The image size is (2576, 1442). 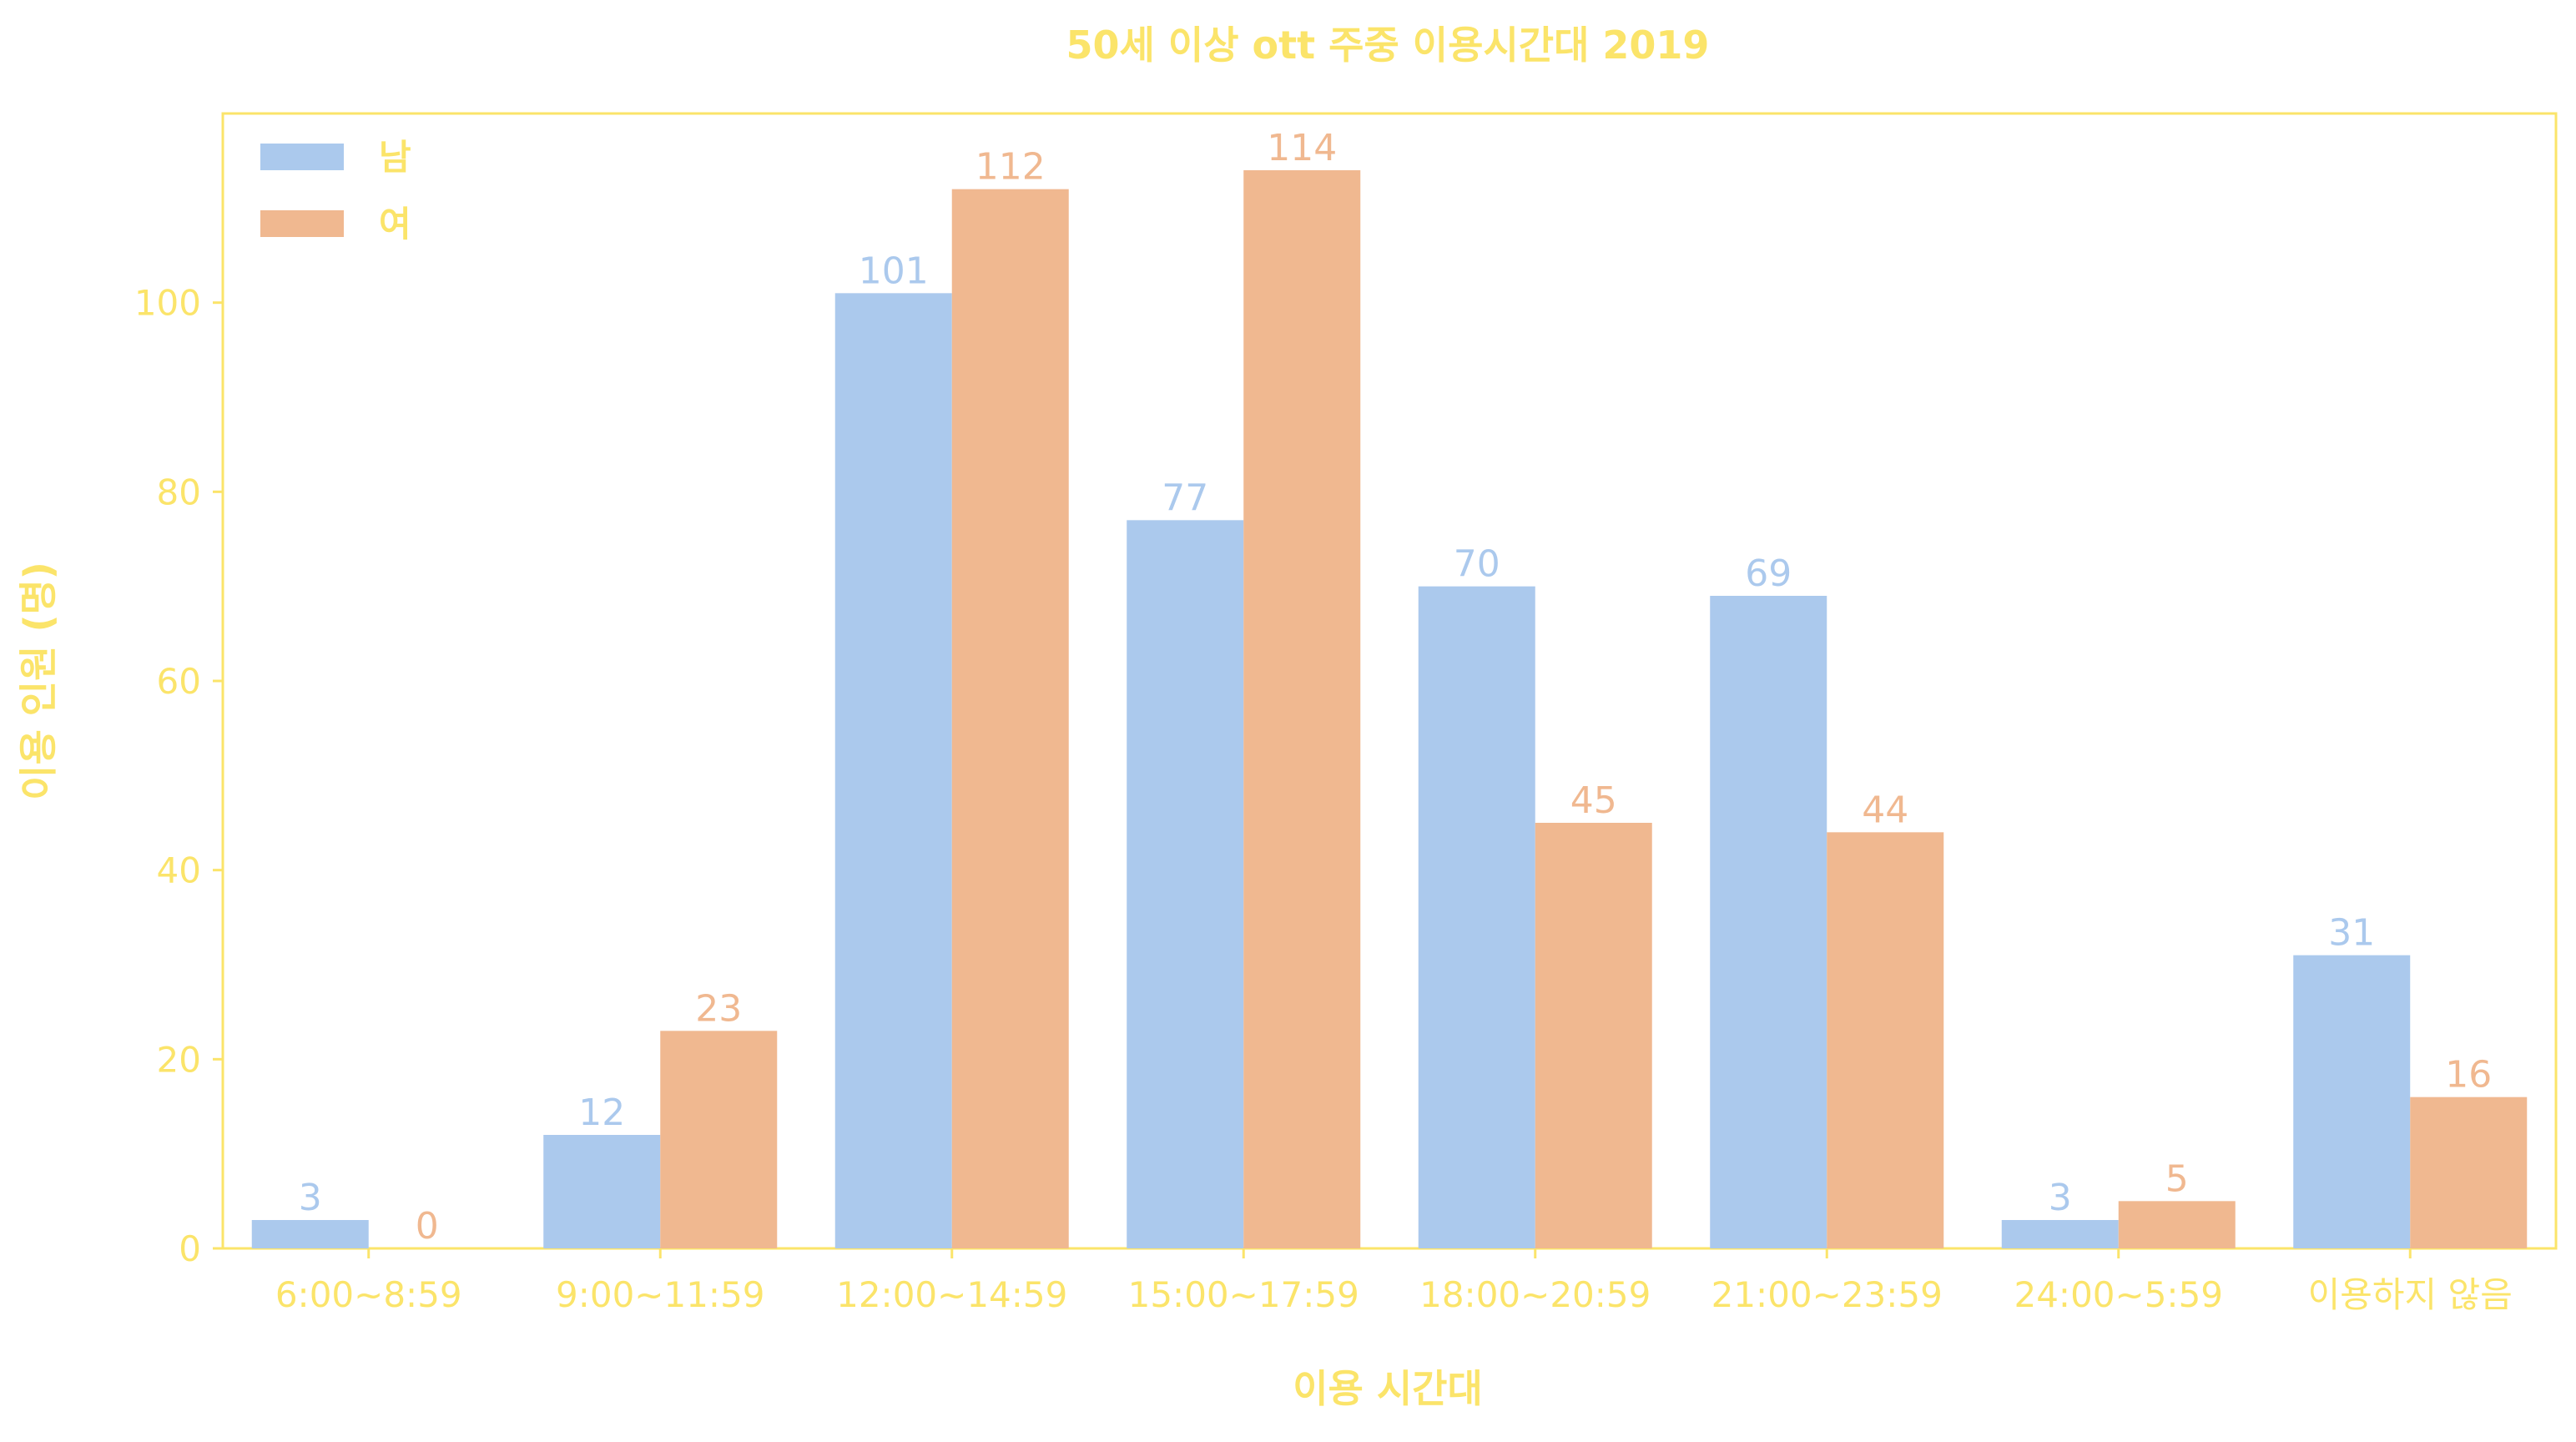 What do you see at coordinates (2060, 1198) in the screenshot?
I see `data-label-male-6: 3` at bounding box center [2060, 1198].